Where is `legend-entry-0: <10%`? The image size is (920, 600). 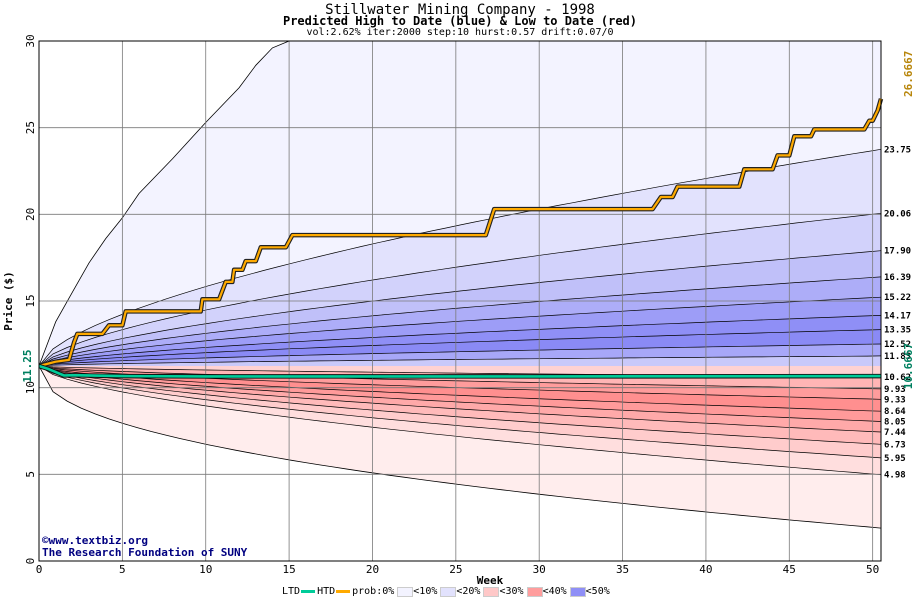
legend-entry-0: <10% is located at coordinates (416, 591).